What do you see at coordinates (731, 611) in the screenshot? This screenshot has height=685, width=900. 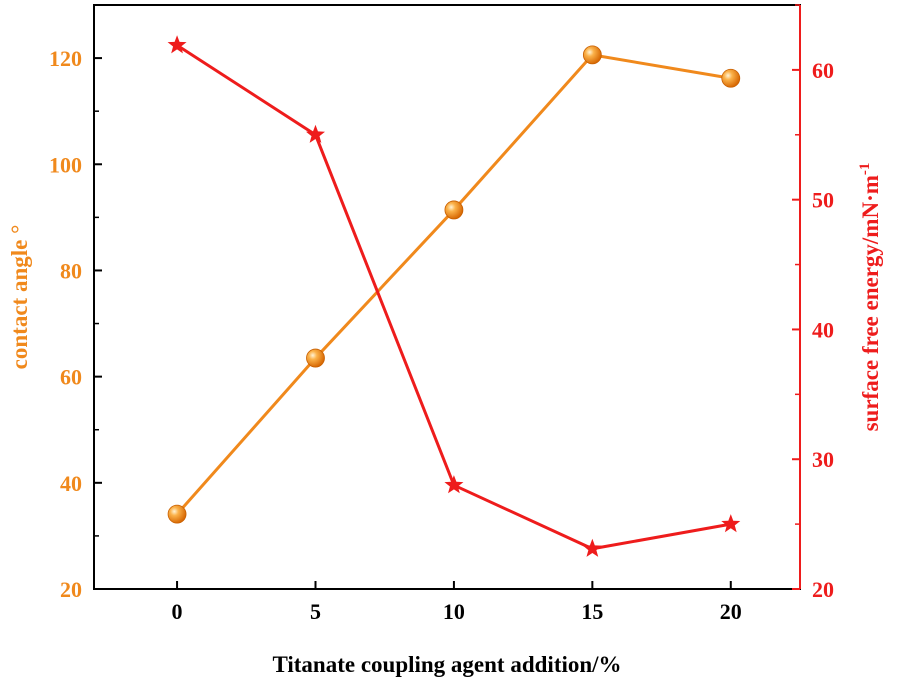 I see `x-tick-label: 20` at bounding box center [731, 611].